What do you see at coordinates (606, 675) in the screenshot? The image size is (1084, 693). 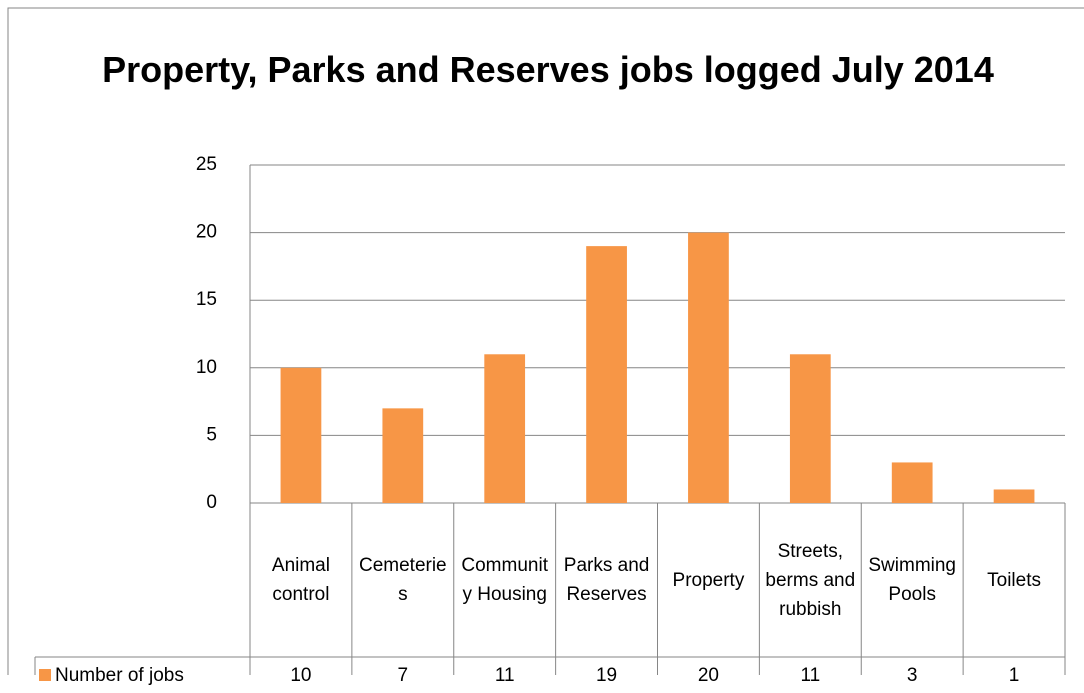 I see `data-table-value: 19` at bounding box center [606, 675].